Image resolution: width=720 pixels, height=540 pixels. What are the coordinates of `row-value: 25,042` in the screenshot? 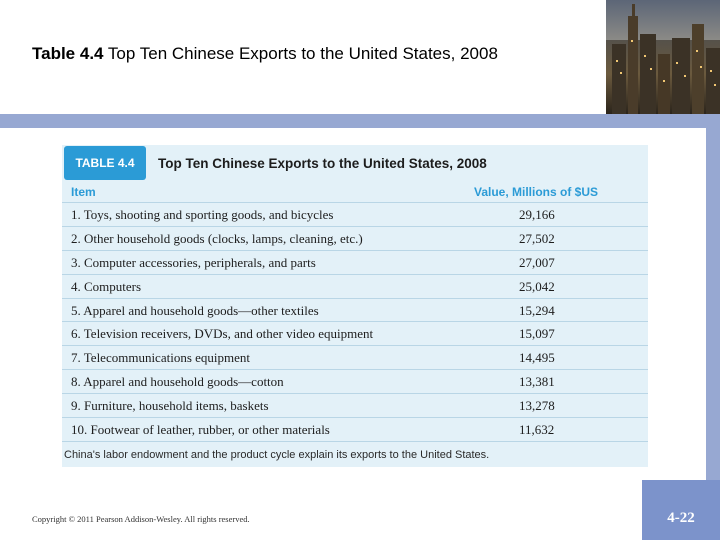 It's located at (537, 286).